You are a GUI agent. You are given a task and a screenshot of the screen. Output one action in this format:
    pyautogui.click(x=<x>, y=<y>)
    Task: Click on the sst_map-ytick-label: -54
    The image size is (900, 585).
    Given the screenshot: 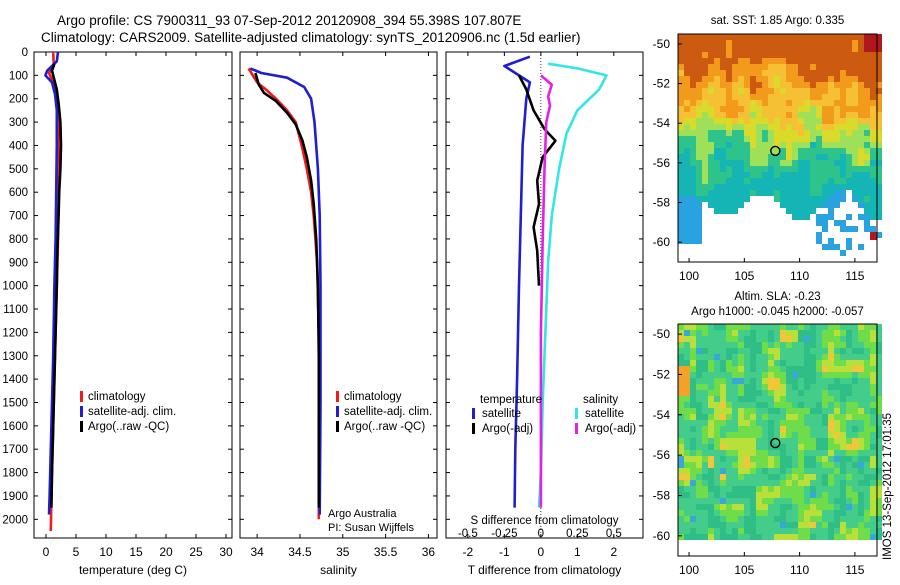 What is the action you would take?
    pyautogui.click(x=662, y=123)
    